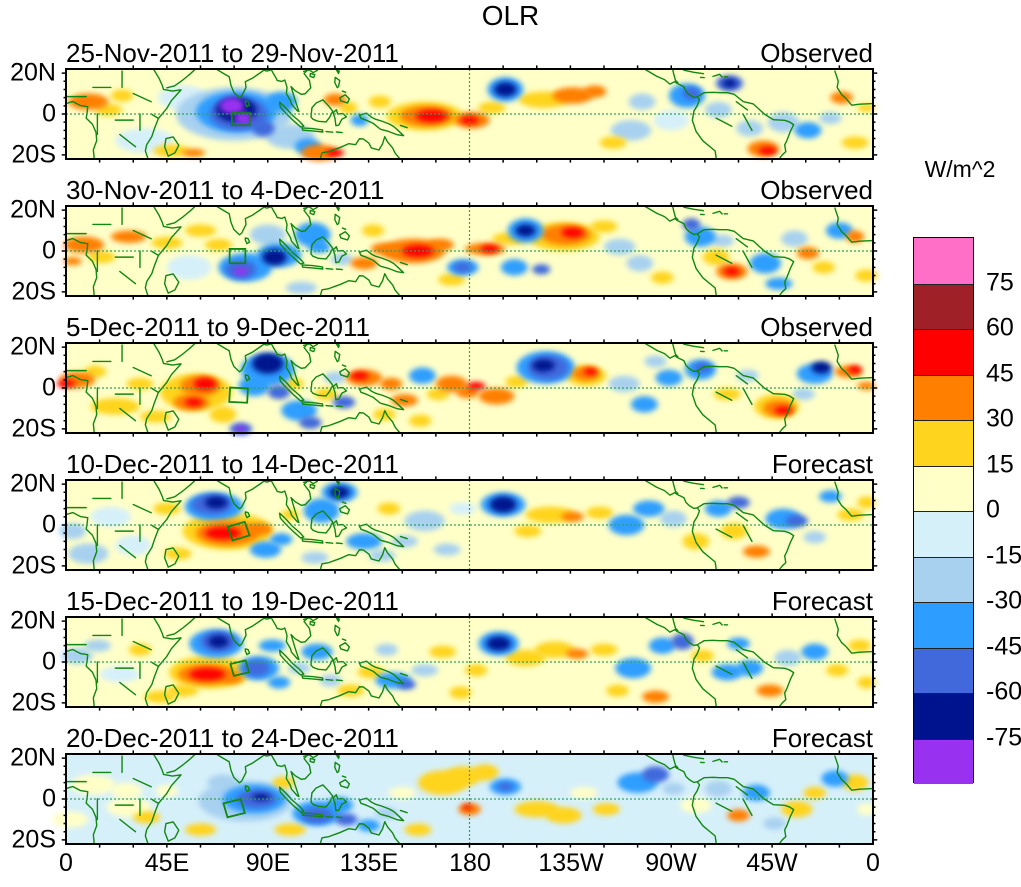 The image size is (1021, 887). I want to click on panel-3-date-range: 5-Dec-2011 to 9-Dec-2011, so click(218, 327).